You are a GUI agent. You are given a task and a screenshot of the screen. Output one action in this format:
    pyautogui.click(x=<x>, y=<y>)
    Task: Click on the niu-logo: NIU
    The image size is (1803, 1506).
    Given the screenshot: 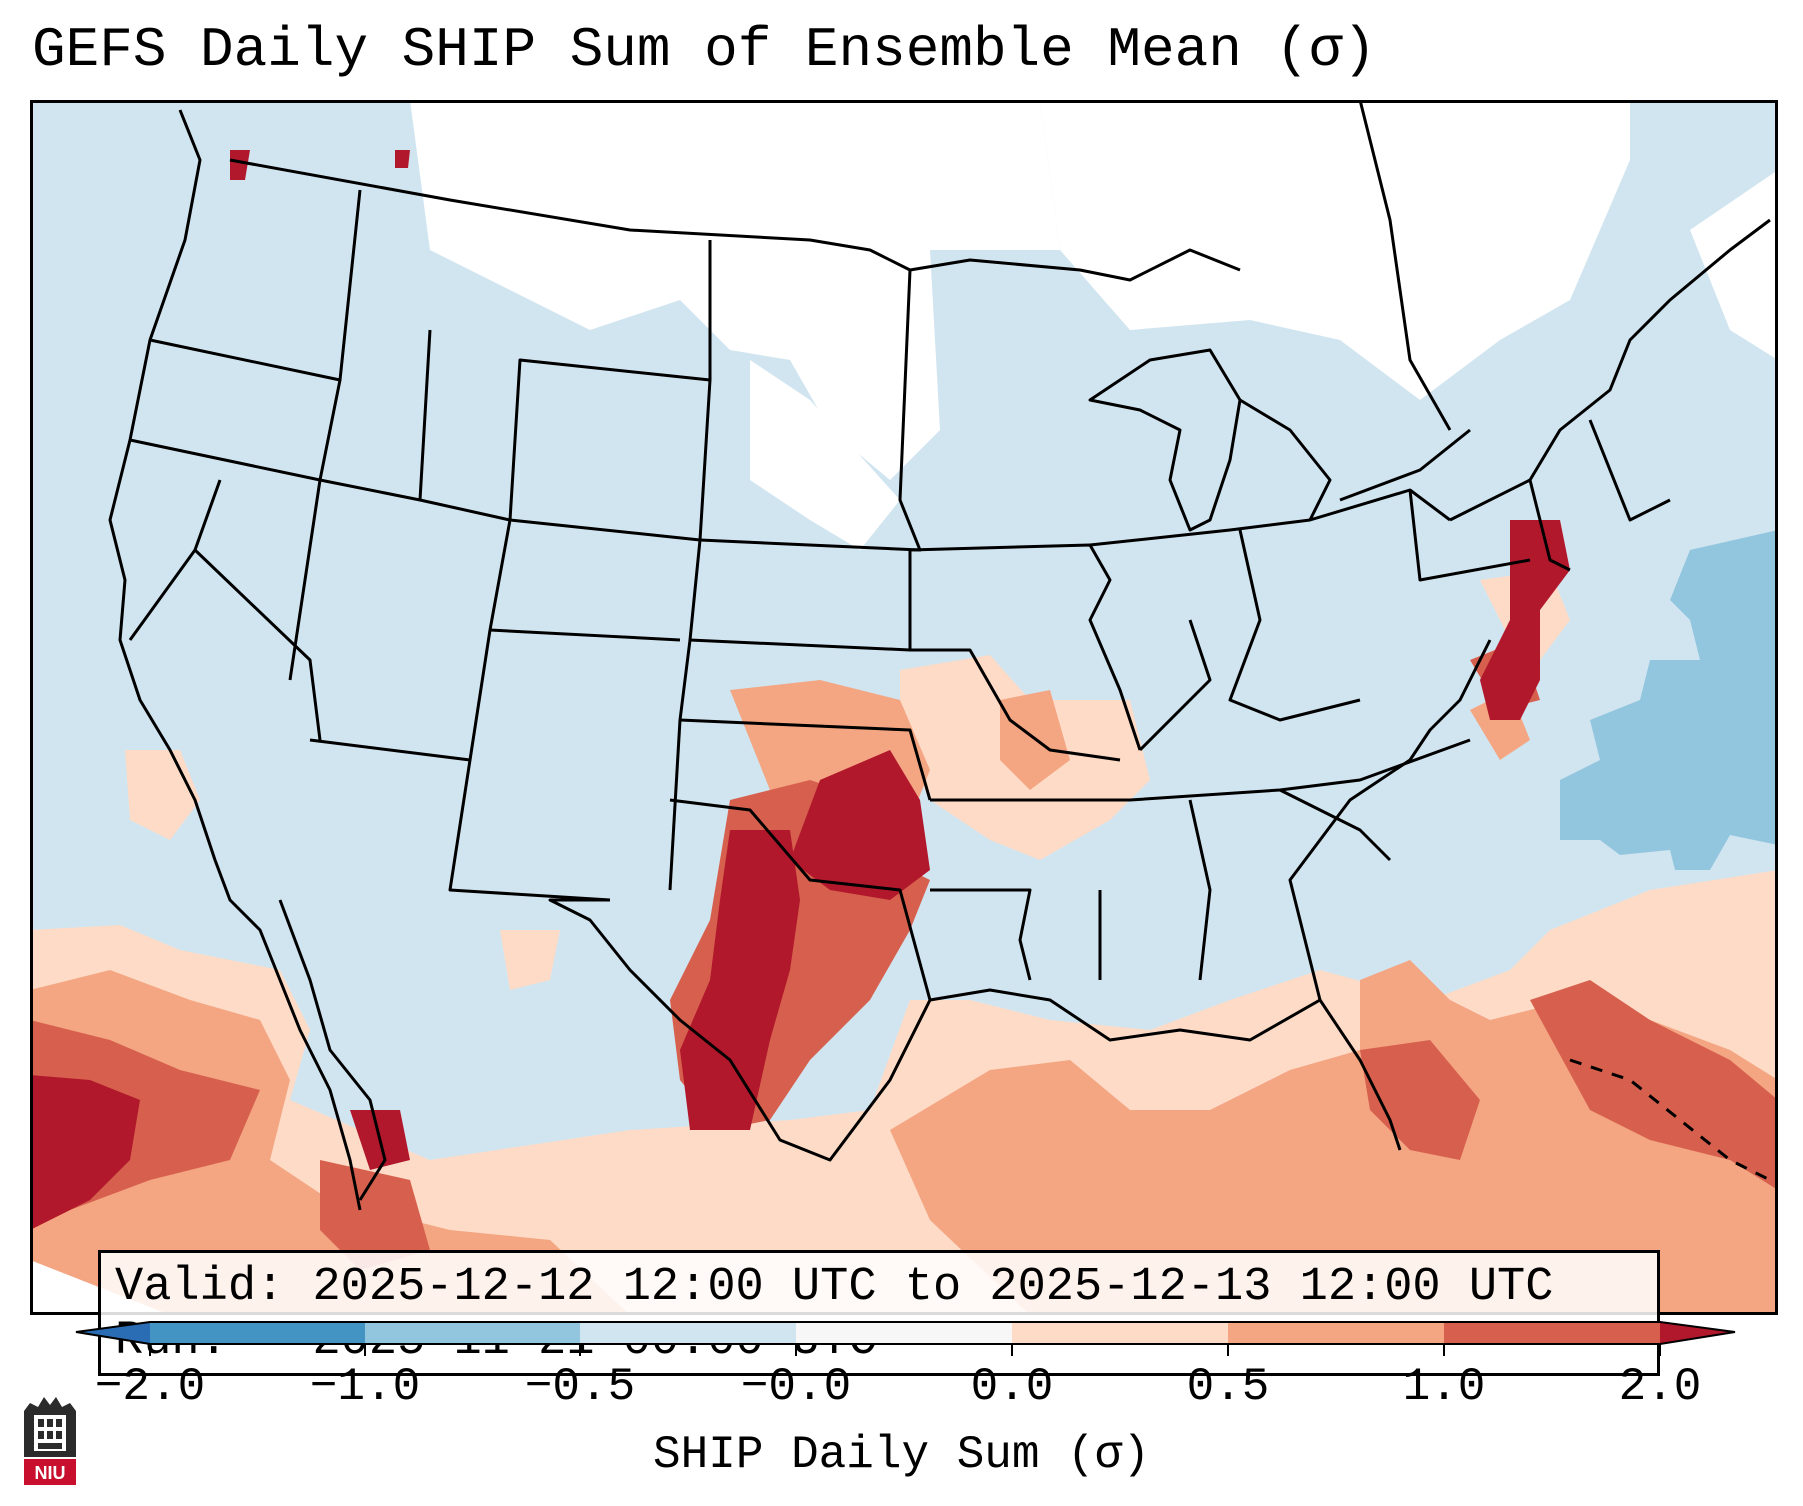 What is the action you would take?
    pyautogui.click(x=50, y=1441)
    